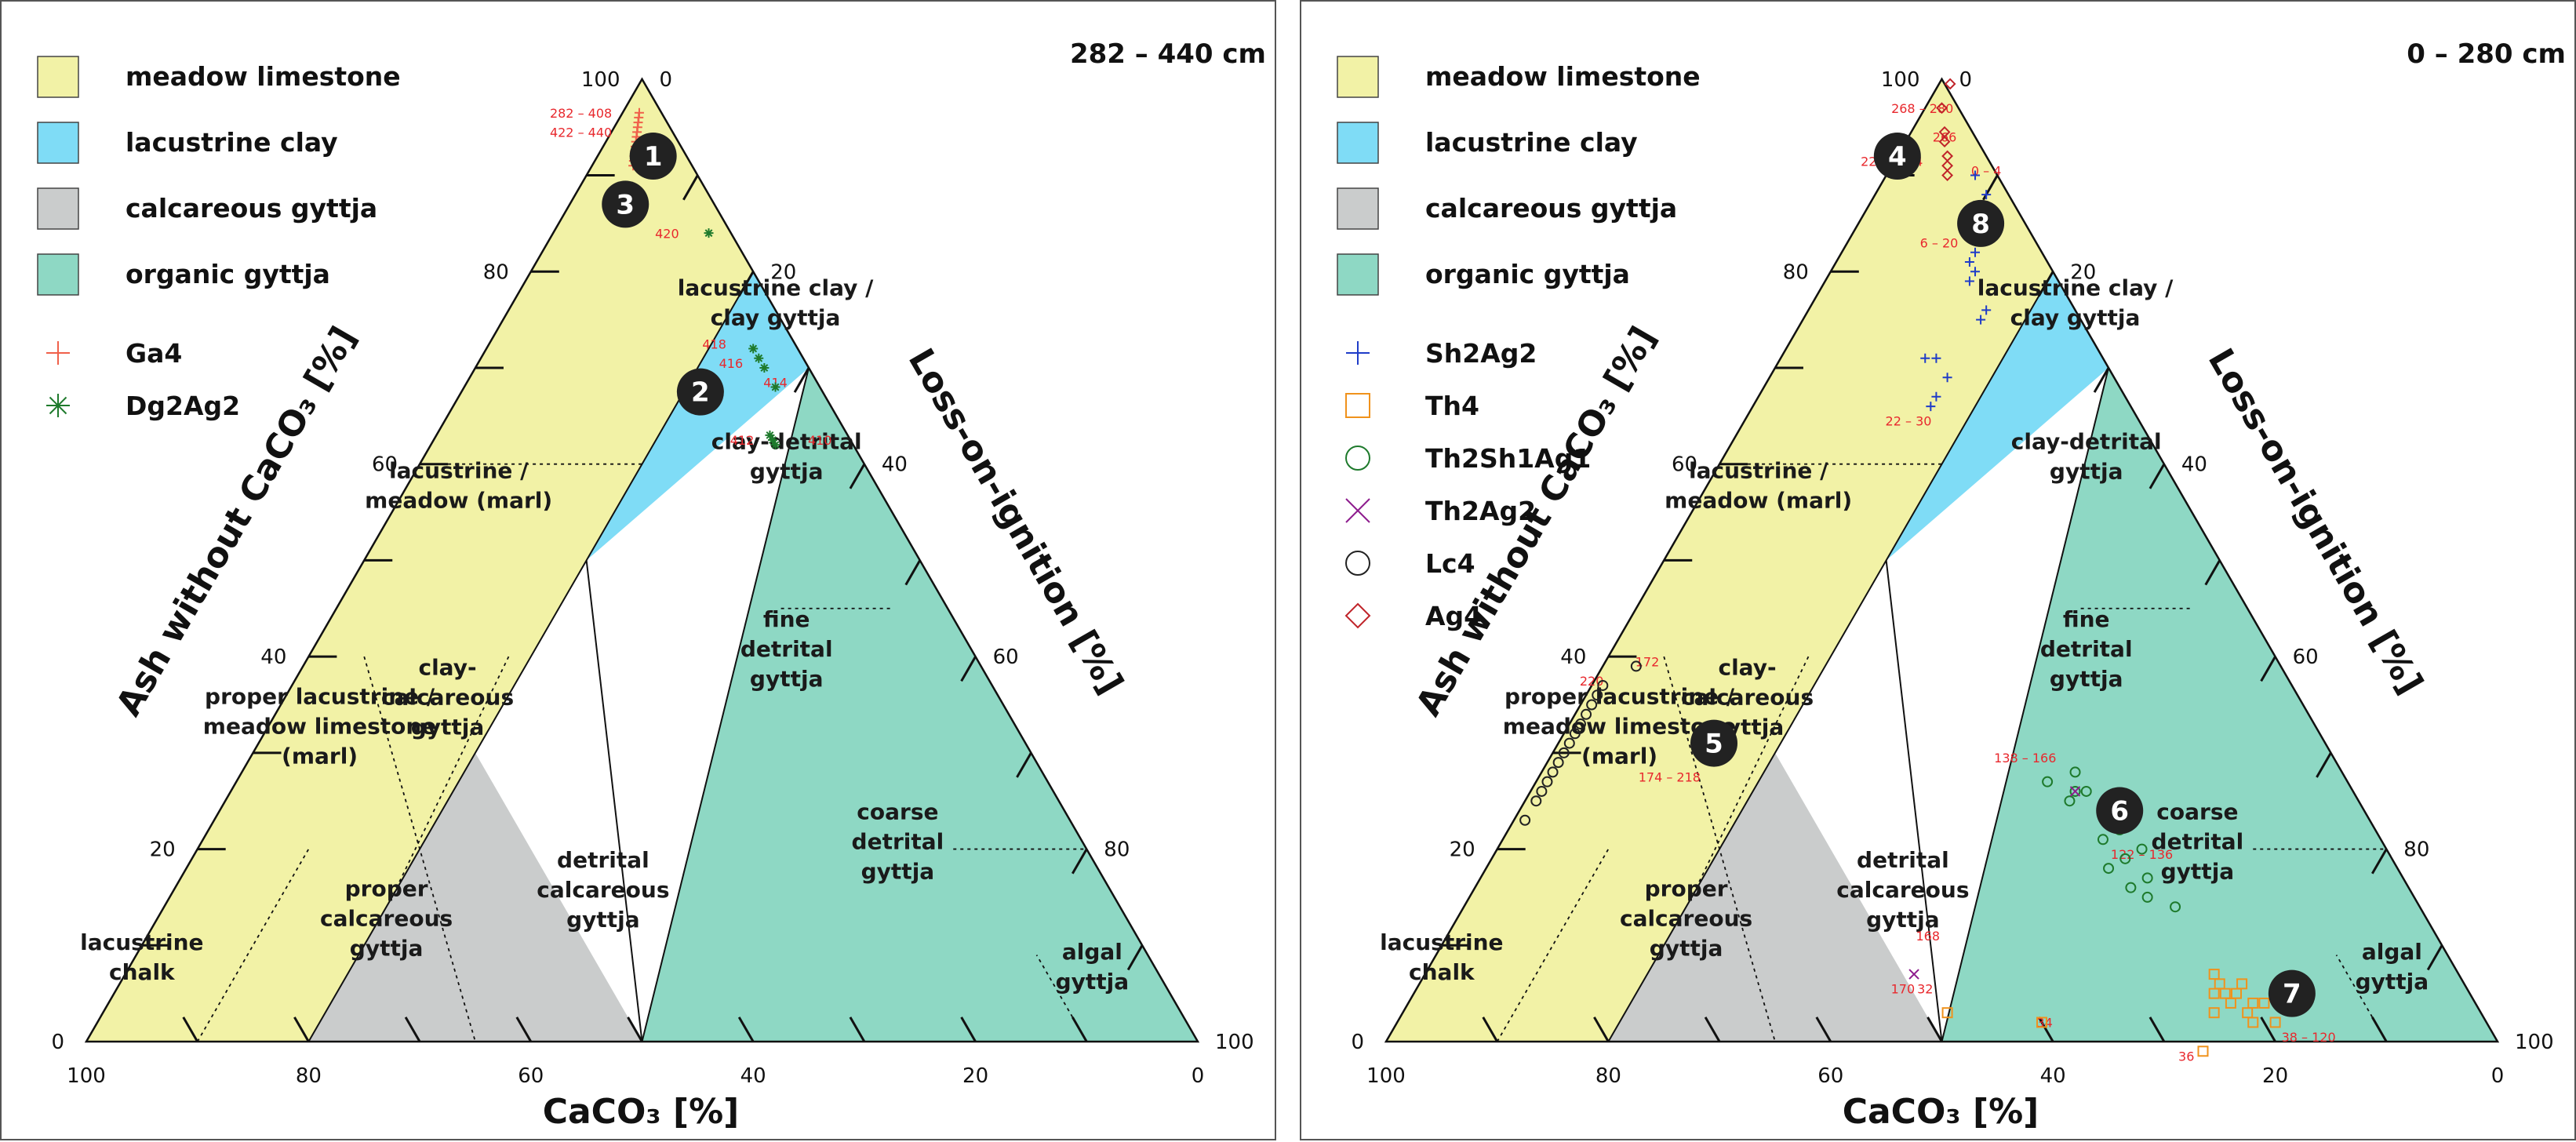  What do you see at coordinates (581, 132) in the screenshot?
I see `depth-annotation: 422 – 440` at bounding box center [581, 132].